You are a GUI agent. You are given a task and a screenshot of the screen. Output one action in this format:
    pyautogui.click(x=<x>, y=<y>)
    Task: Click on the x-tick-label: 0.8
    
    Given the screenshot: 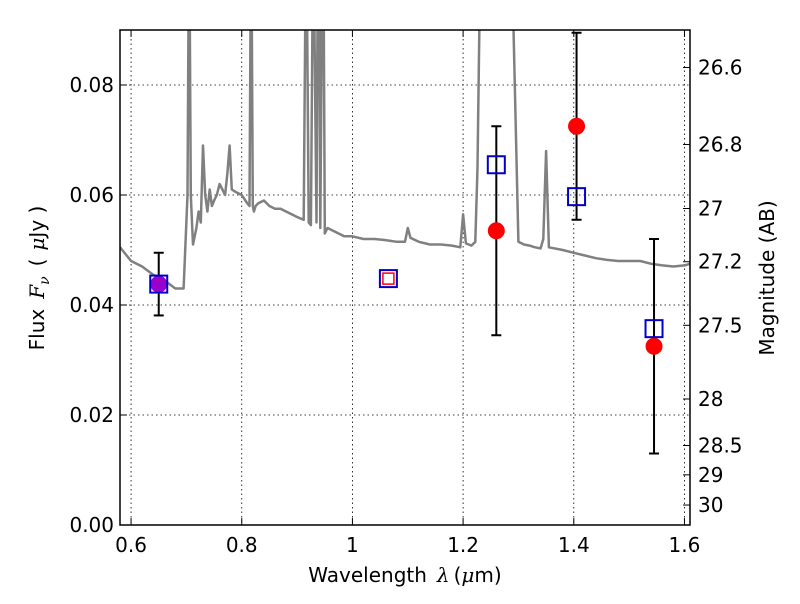 What is the action you would take?
    pyautogui.click(x=242, y=545)
    